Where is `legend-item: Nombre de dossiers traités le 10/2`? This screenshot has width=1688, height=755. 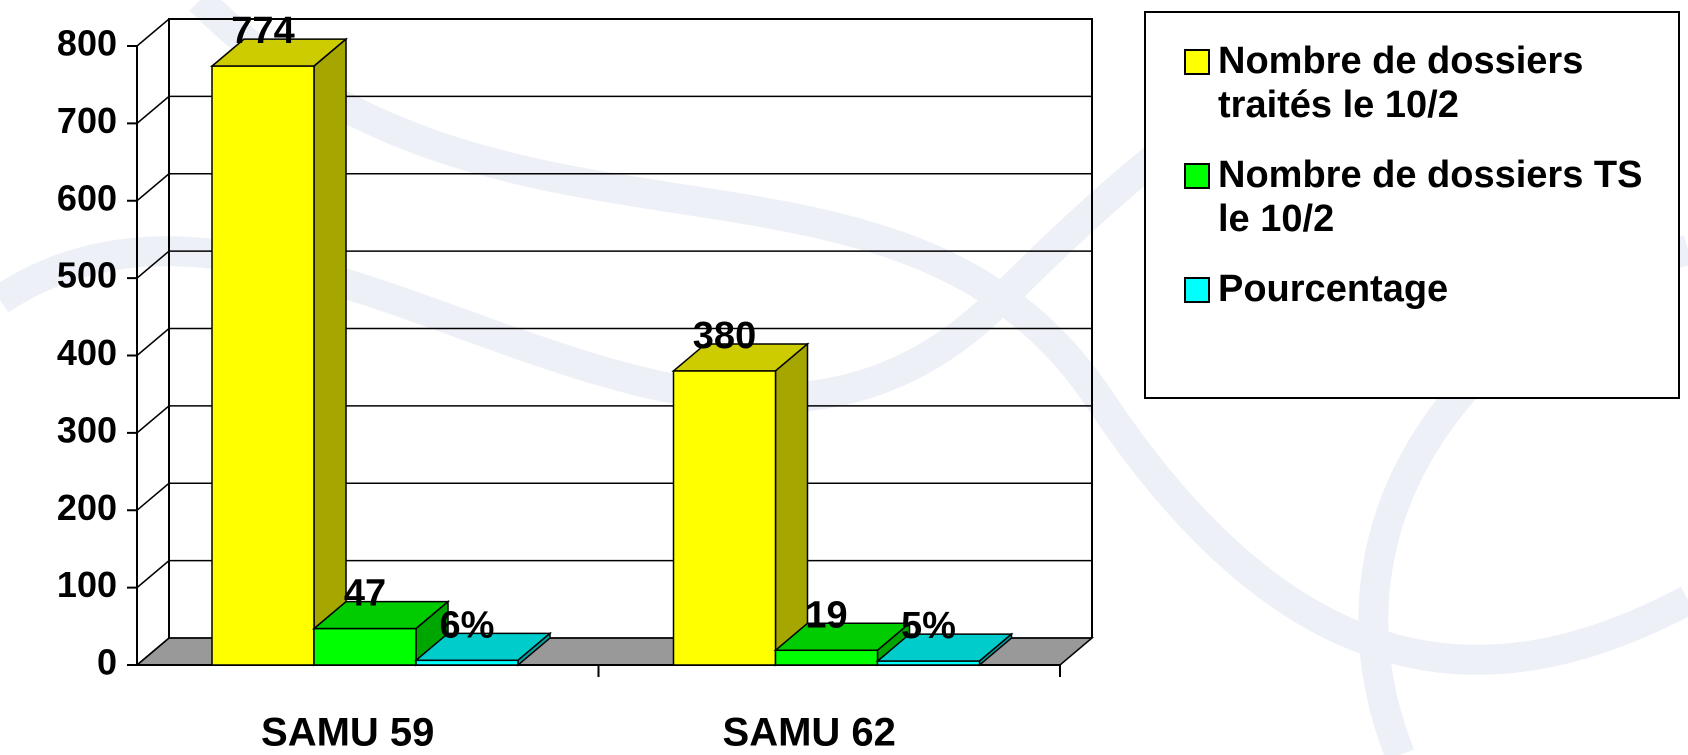 legend-item: Nombre de dossiers traités le 10/2 is located at coordinates (1421, 83).